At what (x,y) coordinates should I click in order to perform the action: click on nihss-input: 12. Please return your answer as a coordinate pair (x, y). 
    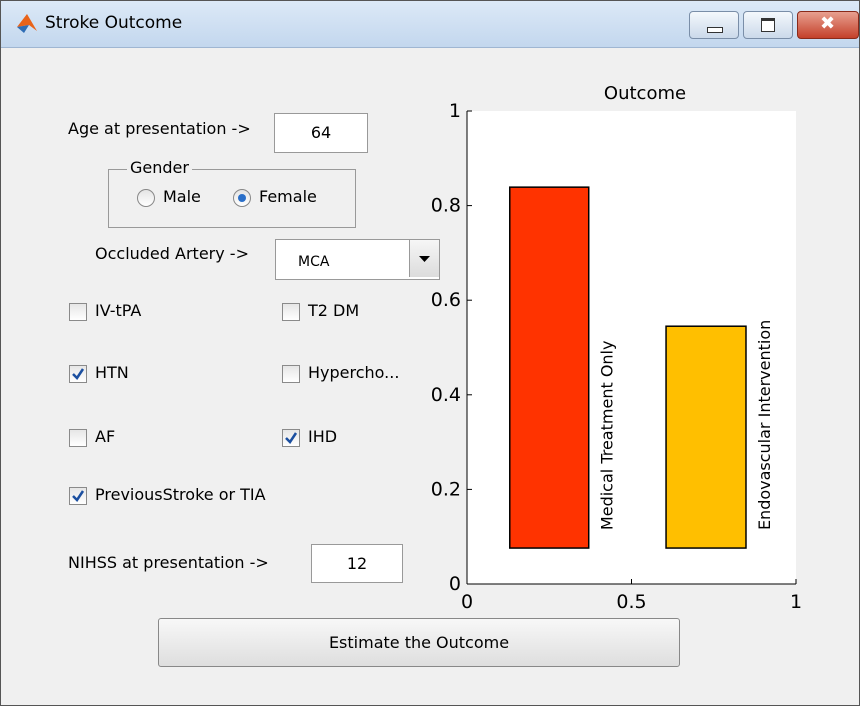
    Looking at the image, I should click on (357, 563).